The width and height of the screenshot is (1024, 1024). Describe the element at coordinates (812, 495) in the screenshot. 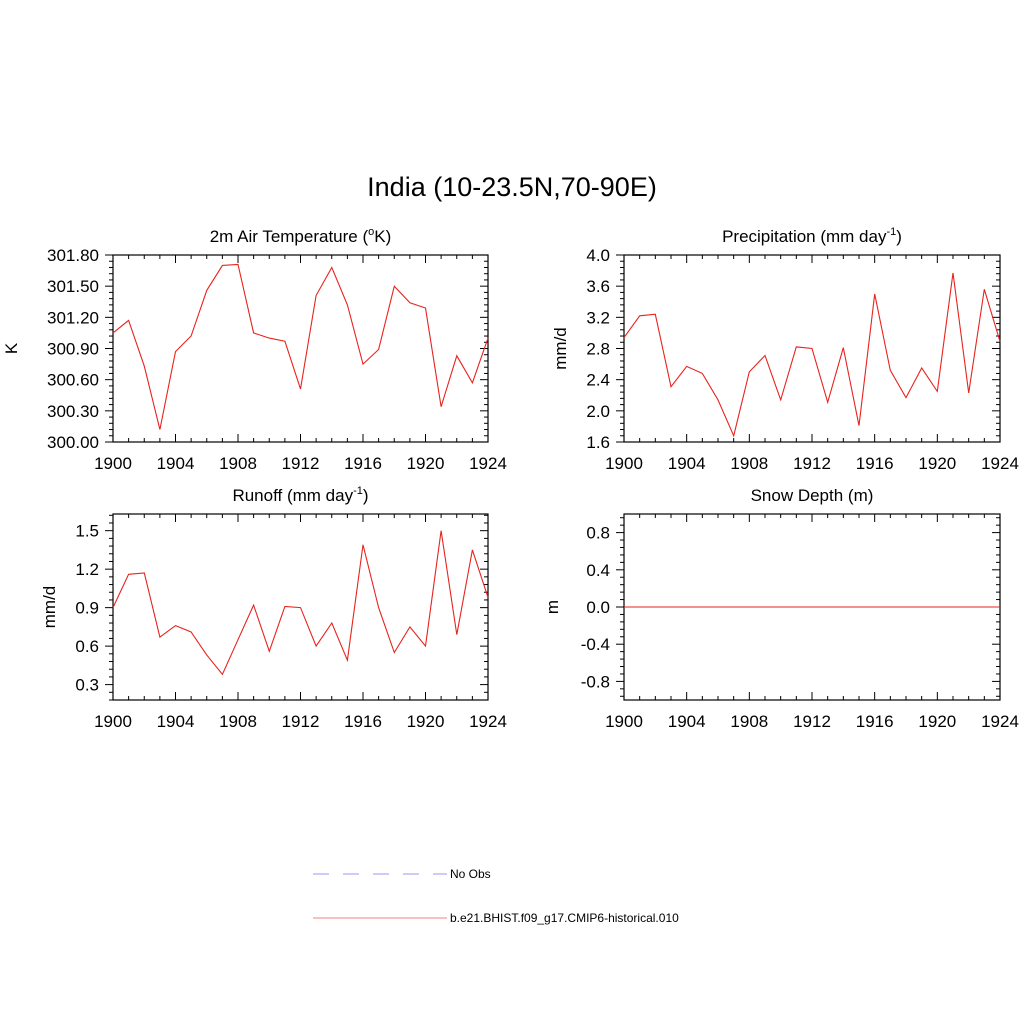

I see `chart-title: Snow Depth (m)` at that location.